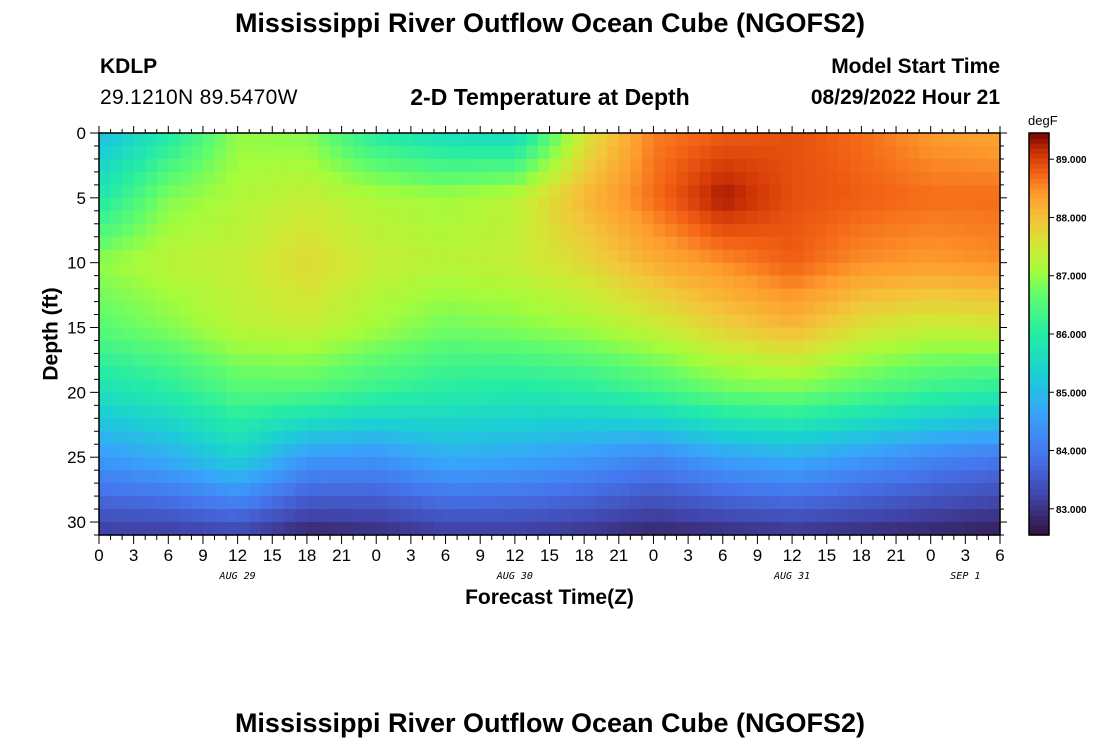 The image size is (1100, 750). Describe the element at coordinates (549, 597) in the screenshot. I see `x-axis-title: Forecast Time(Z)` at that location.